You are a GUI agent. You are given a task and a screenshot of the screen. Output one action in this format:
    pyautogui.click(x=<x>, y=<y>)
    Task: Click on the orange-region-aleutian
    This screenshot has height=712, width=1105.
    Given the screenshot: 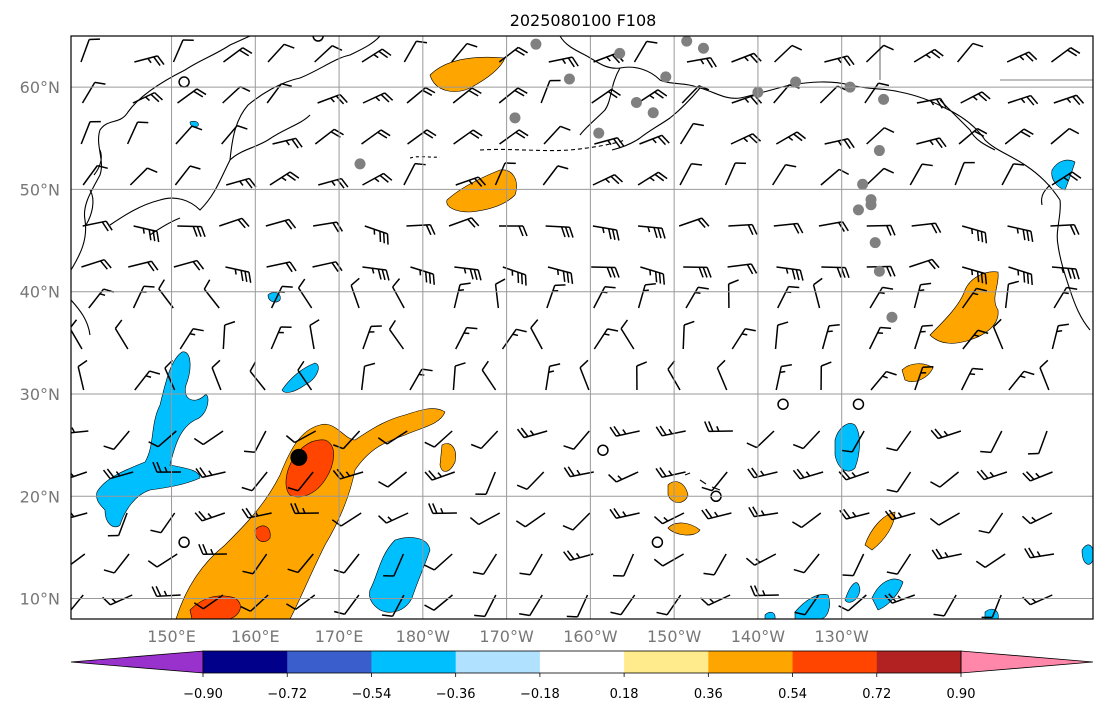 What is the action you would take?
    pyautogui.click(x=481, y=191)
    